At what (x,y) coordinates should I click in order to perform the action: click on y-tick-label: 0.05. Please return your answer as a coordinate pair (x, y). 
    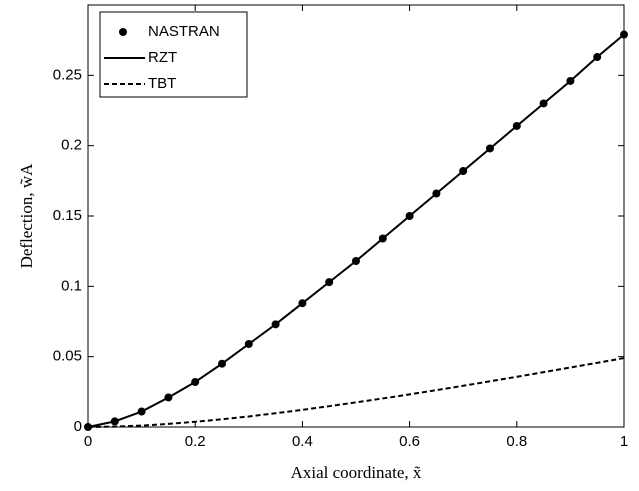
    Looking at the image, I should click on (67, 356).